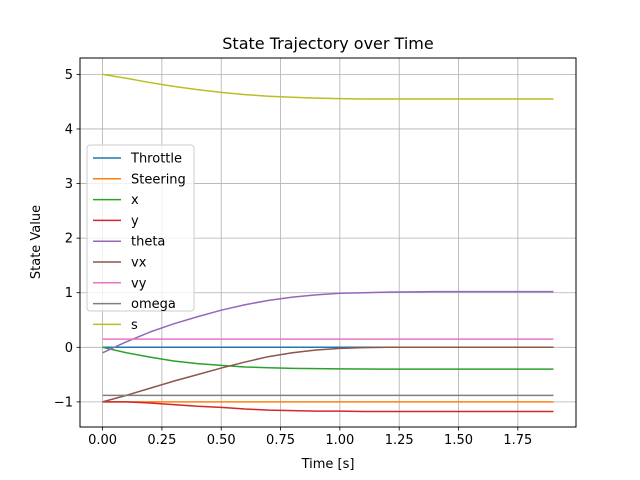 Image resolution: width=640 pixels, height=480 pixels. Describe the element at coordinates (36, 242) in the screenshot. I see `y-axis-label: State Value` at that location.